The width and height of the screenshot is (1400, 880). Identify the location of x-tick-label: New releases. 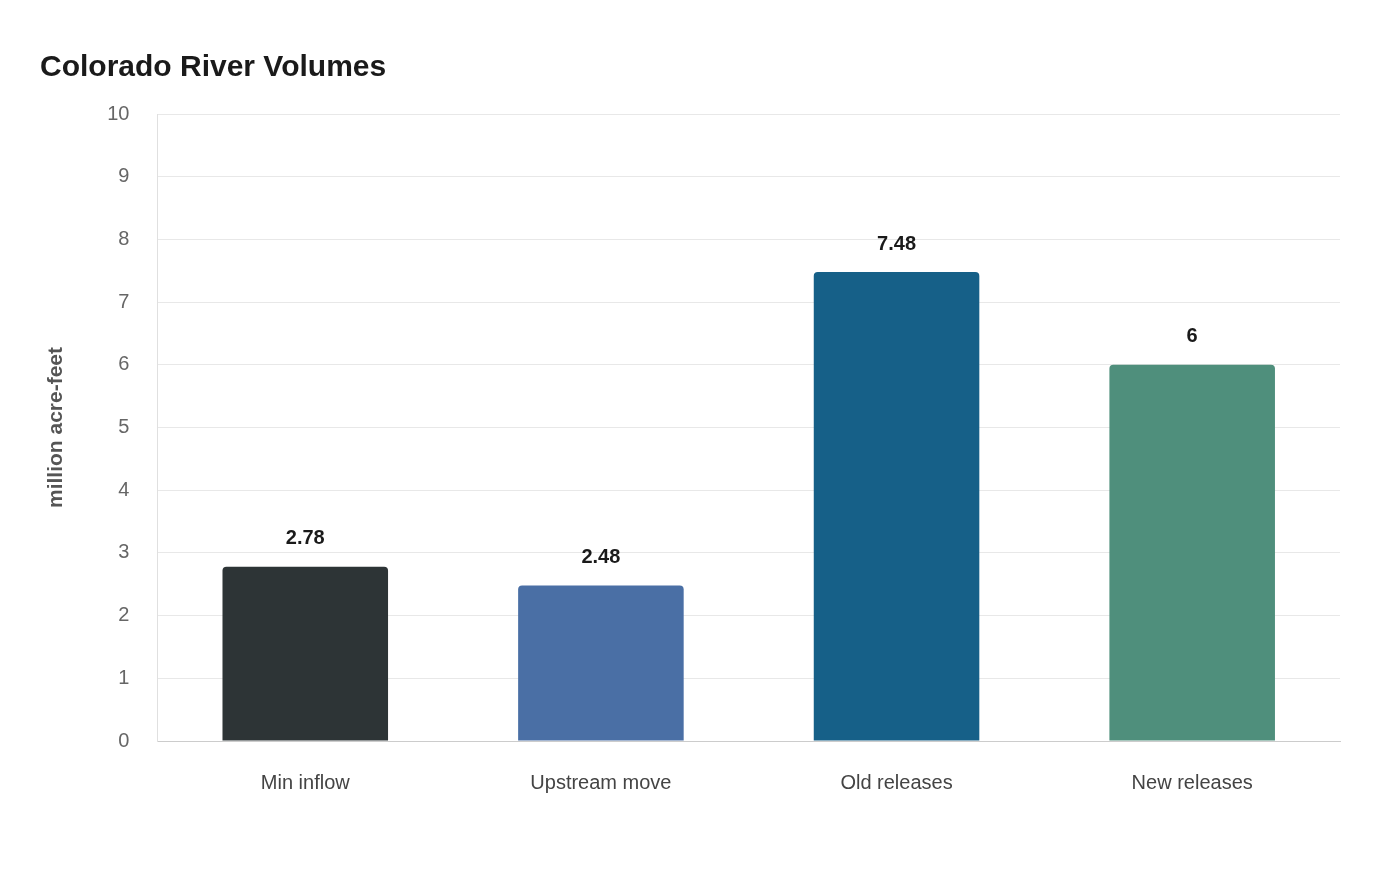
(1192, 781).